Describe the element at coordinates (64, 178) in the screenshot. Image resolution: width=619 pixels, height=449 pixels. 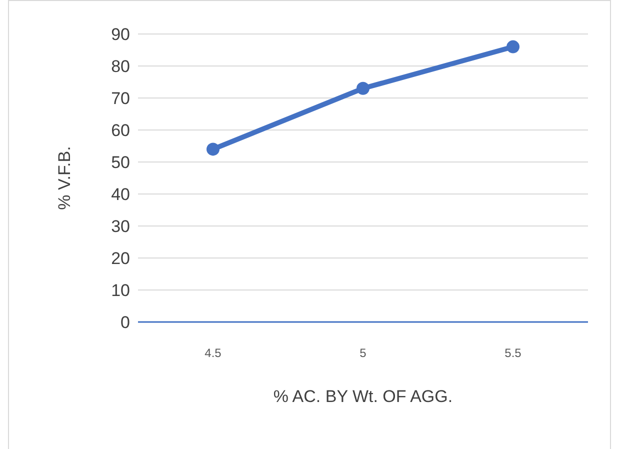
I see `y-axis-title: % V.F.B.` at that location.